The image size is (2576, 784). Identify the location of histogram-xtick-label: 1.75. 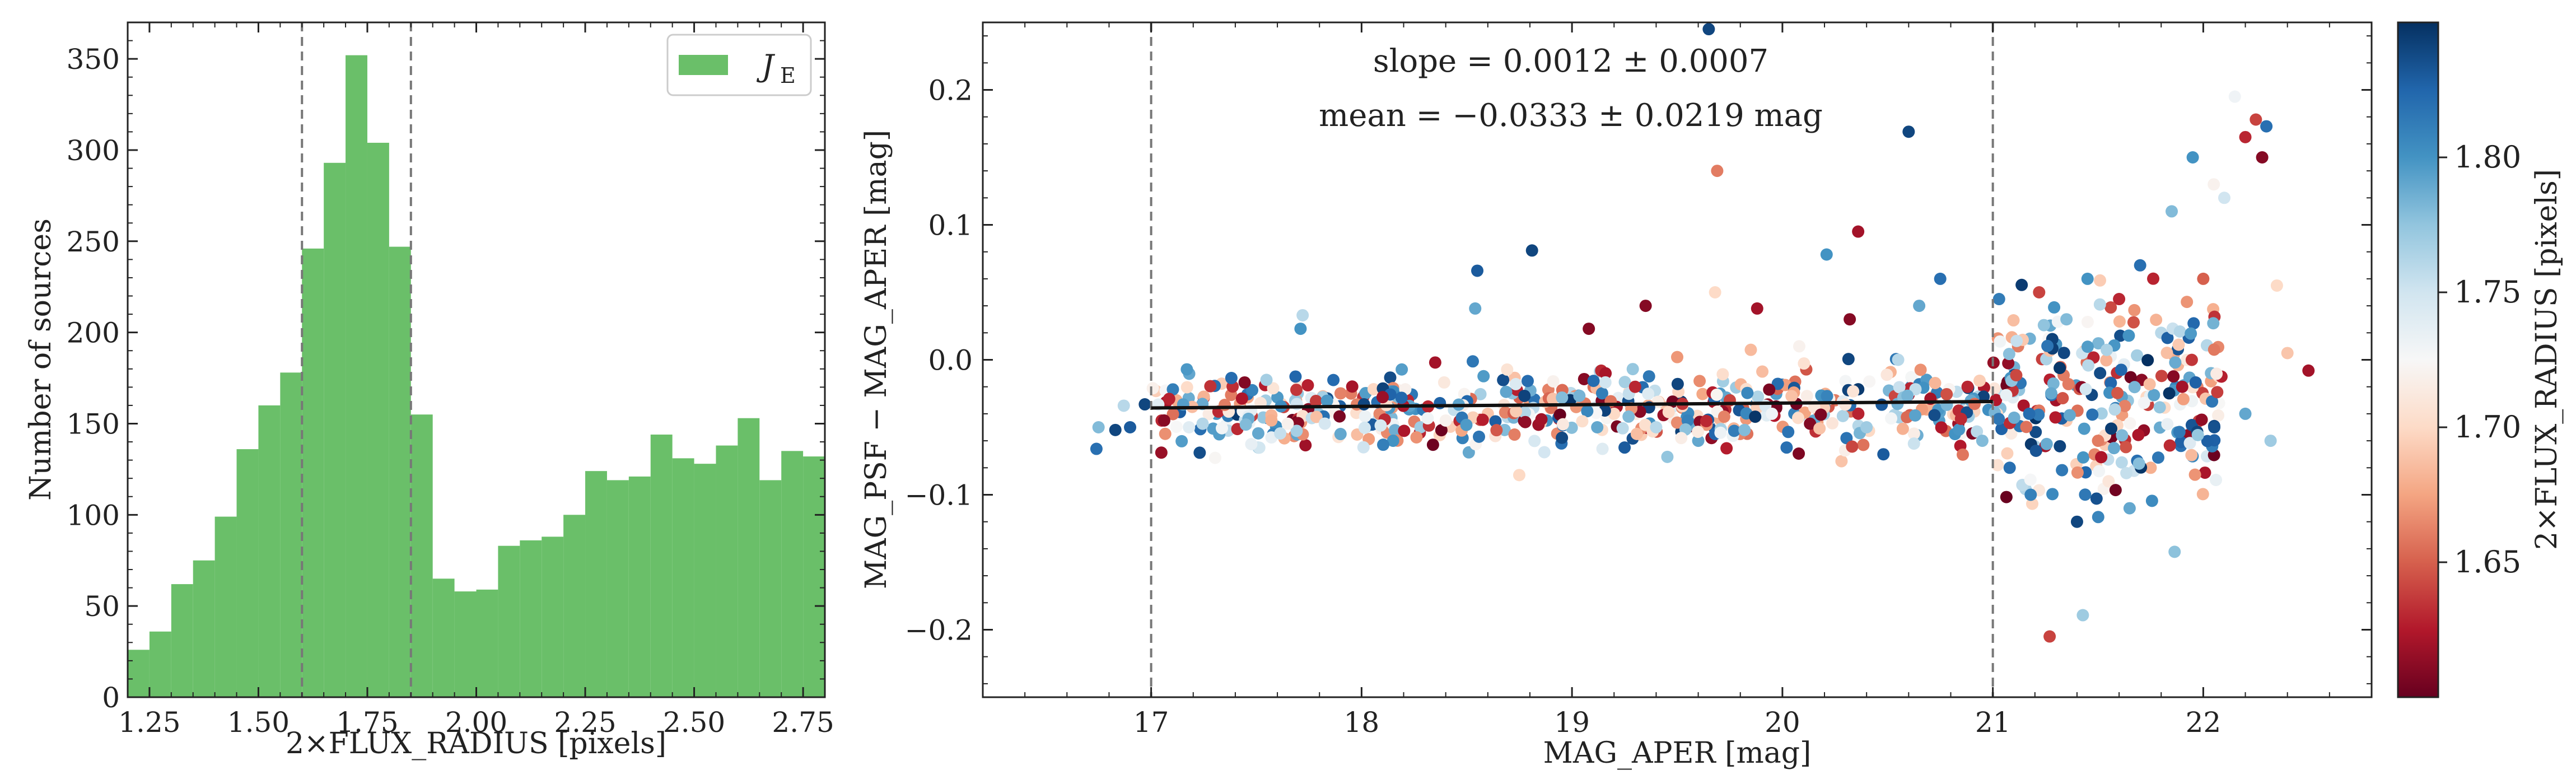
(367, 723).